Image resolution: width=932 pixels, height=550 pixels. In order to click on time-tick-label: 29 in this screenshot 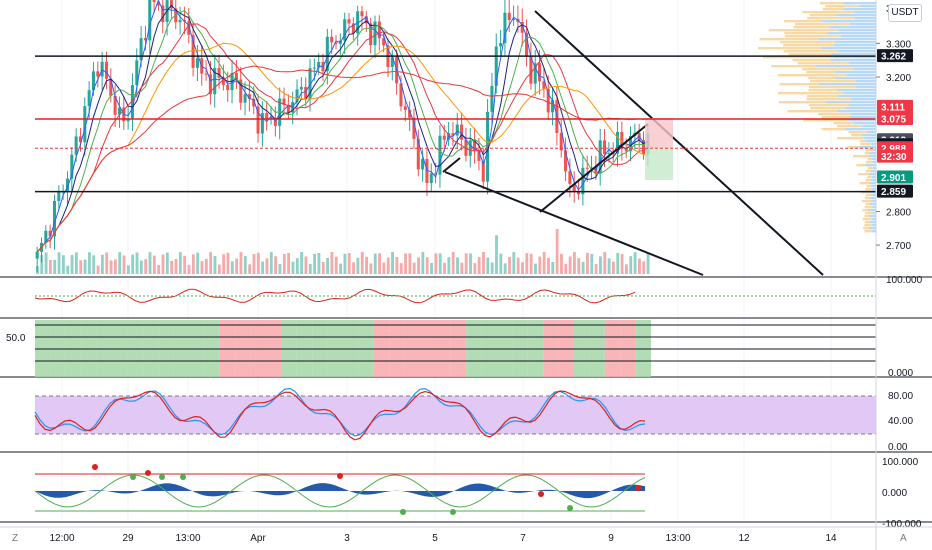, I will do `click(128, 538)`.